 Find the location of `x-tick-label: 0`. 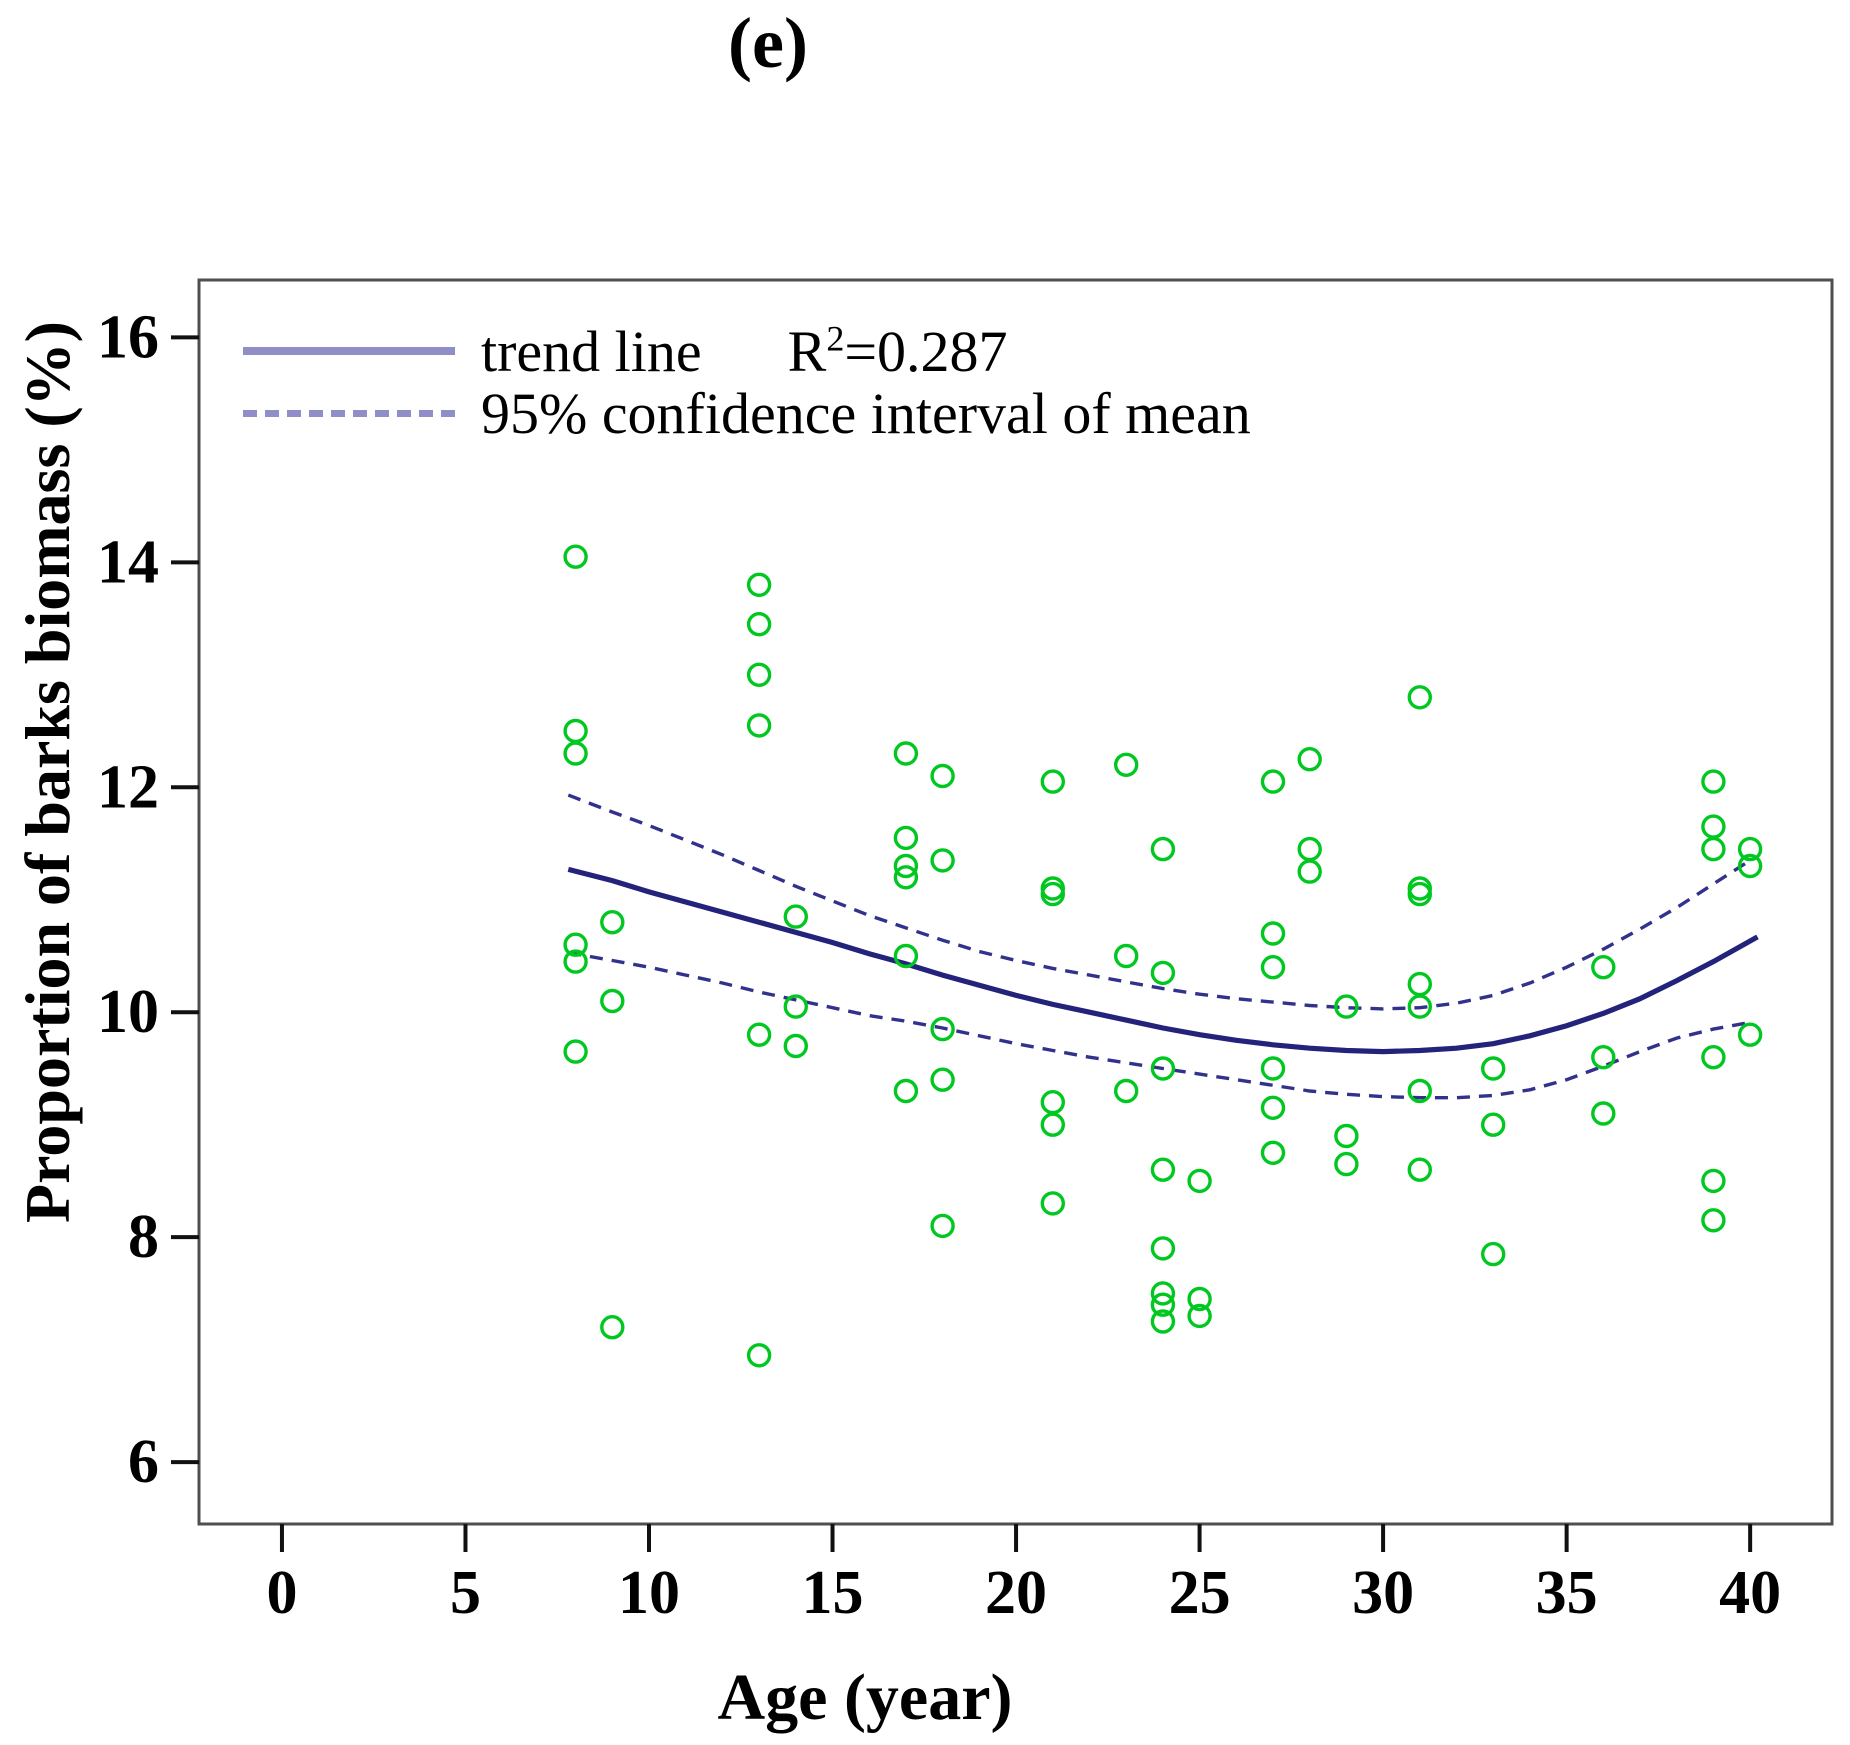

x-tick-label: 0 is located at coordinates (281, 1593).